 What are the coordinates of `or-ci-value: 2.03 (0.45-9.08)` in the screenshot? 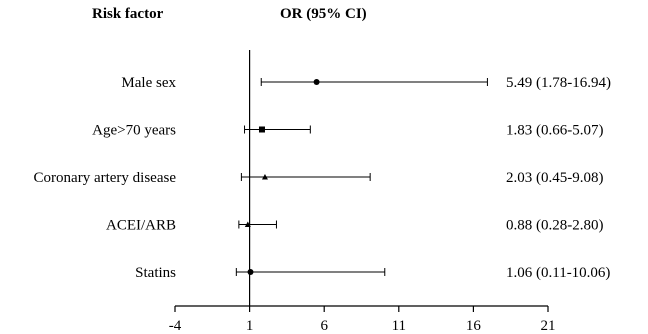 It's located at (555, 178).